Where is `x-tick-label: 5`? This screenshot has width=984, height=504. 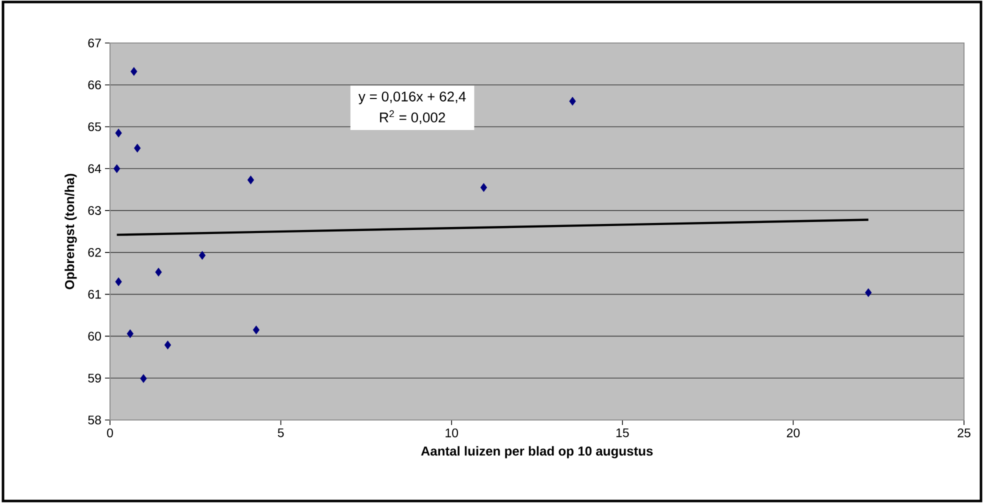 x-tick-label: 5 is located at coordinates (281, 433).